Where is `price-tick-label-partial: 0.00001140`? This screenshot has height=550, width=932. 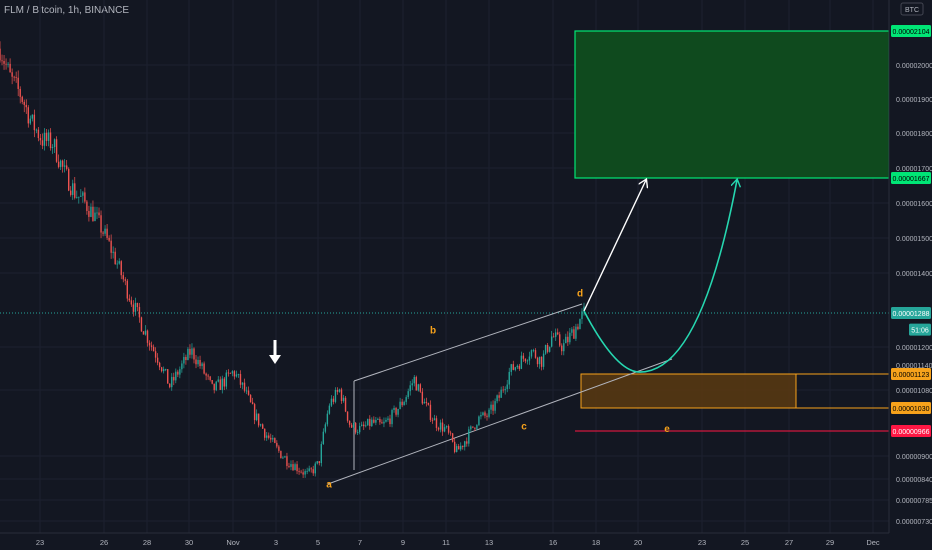
price-tick-label-partial: 0.00001140 is located at coordinates (914, 366).